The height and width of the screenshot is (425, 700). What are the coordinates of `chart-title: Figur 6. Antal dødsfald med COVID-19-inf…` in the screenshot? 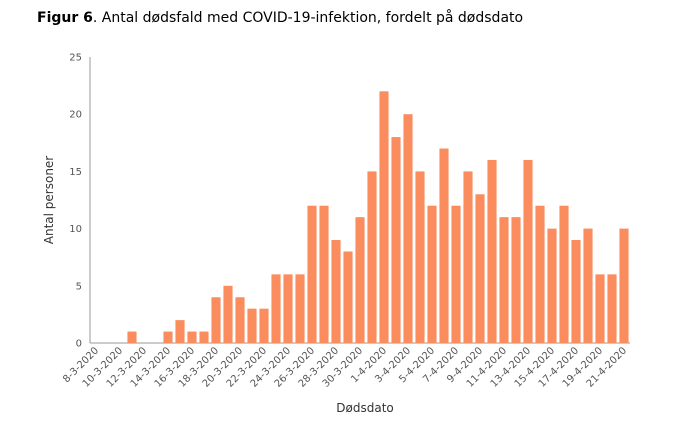 It's located at (280, 17).